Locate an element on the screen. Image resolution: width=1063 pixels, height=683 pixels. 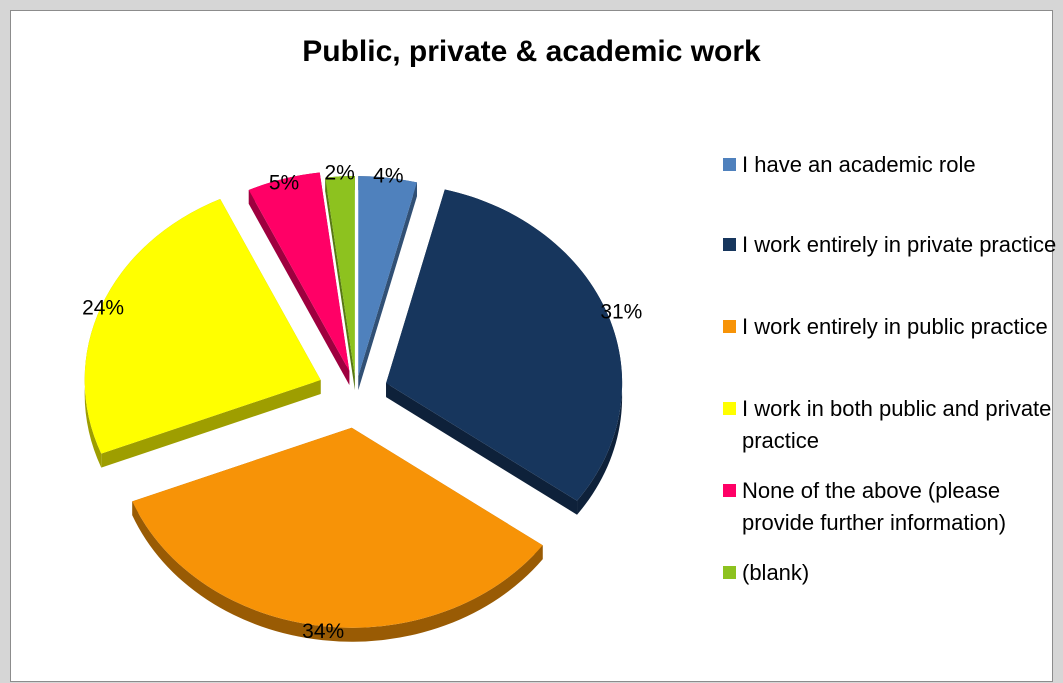
legend-item: I work entirely in public practice is located at coordinates (893, 327).